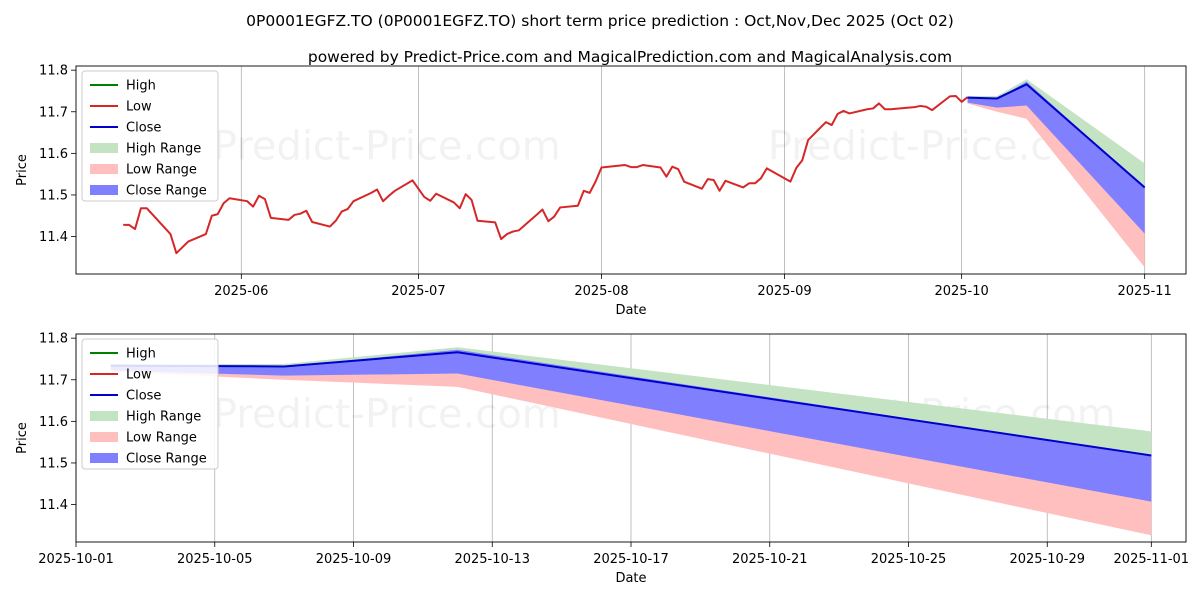  I want to click on x-tick-label: 2025-10-17, so click(631, 559).